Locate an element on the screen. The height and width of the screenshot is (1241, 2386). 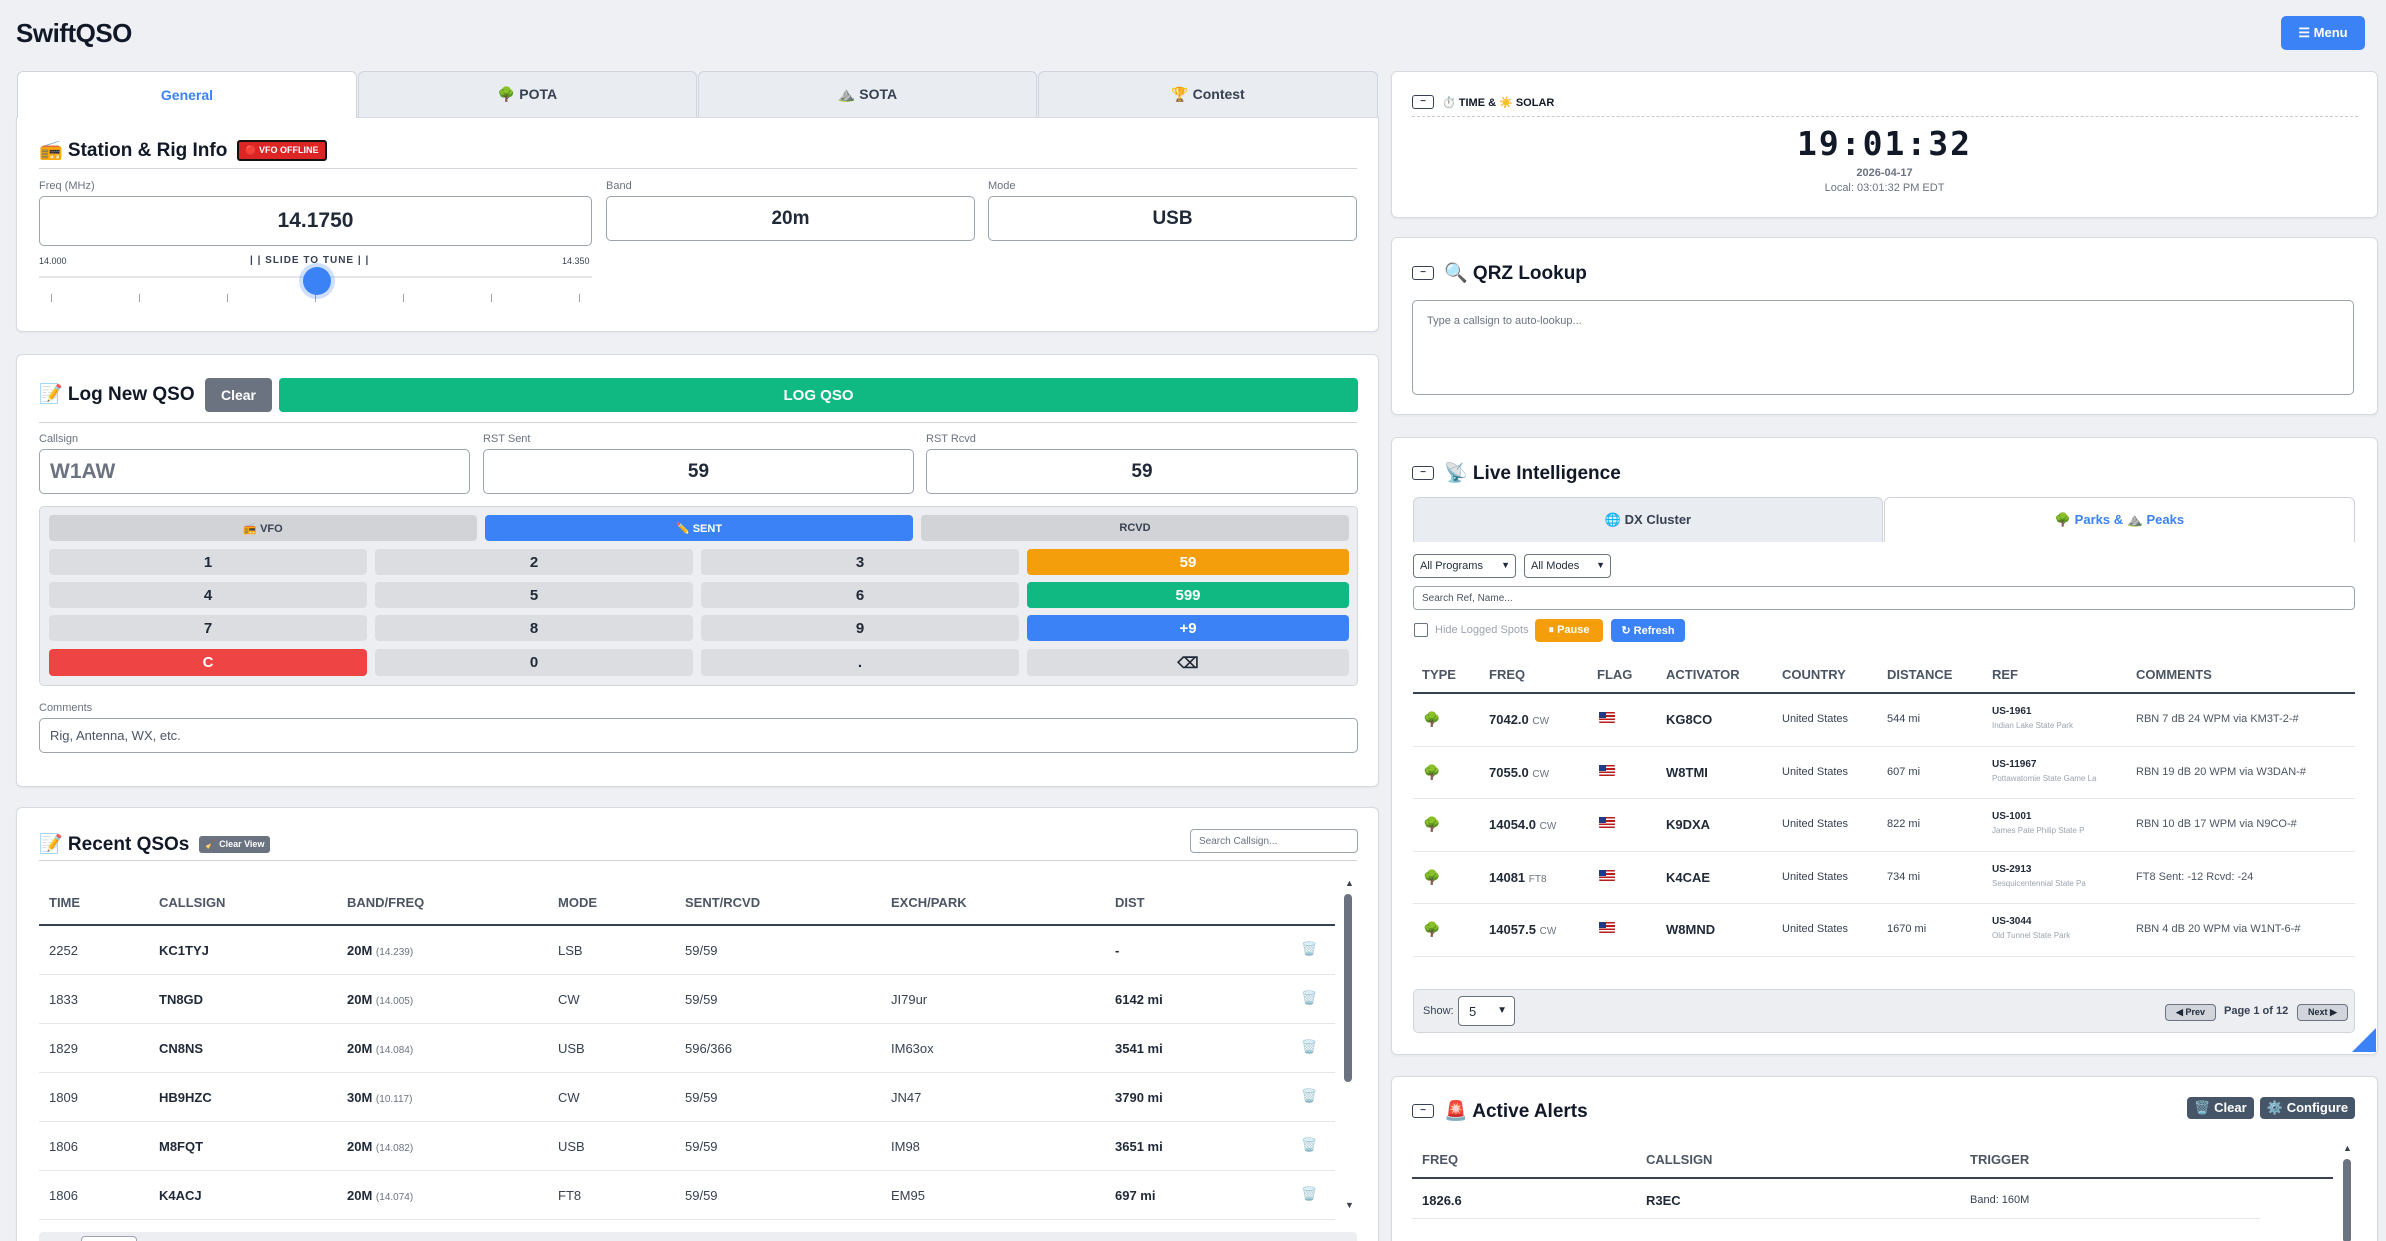
table-row: 1826.6 R3EC Band: 160M is located at coordinates (1836, 1199).